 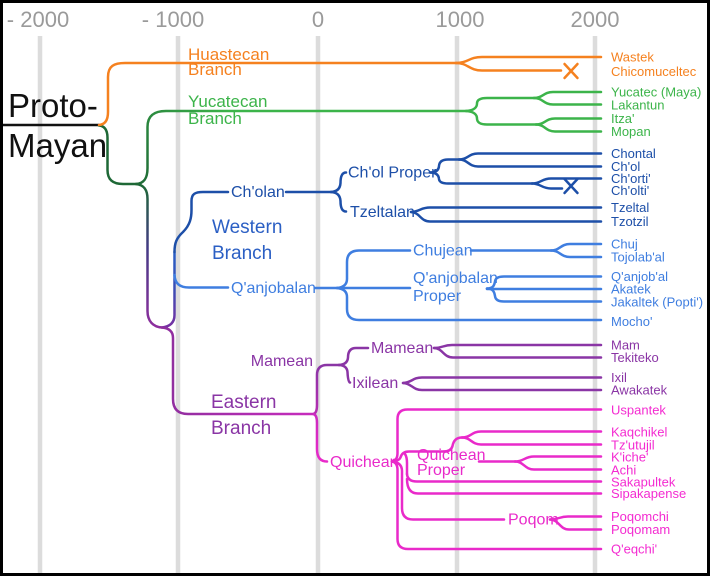 I want to click on root-label-line1: Proto-, so click(x=53, y=105).